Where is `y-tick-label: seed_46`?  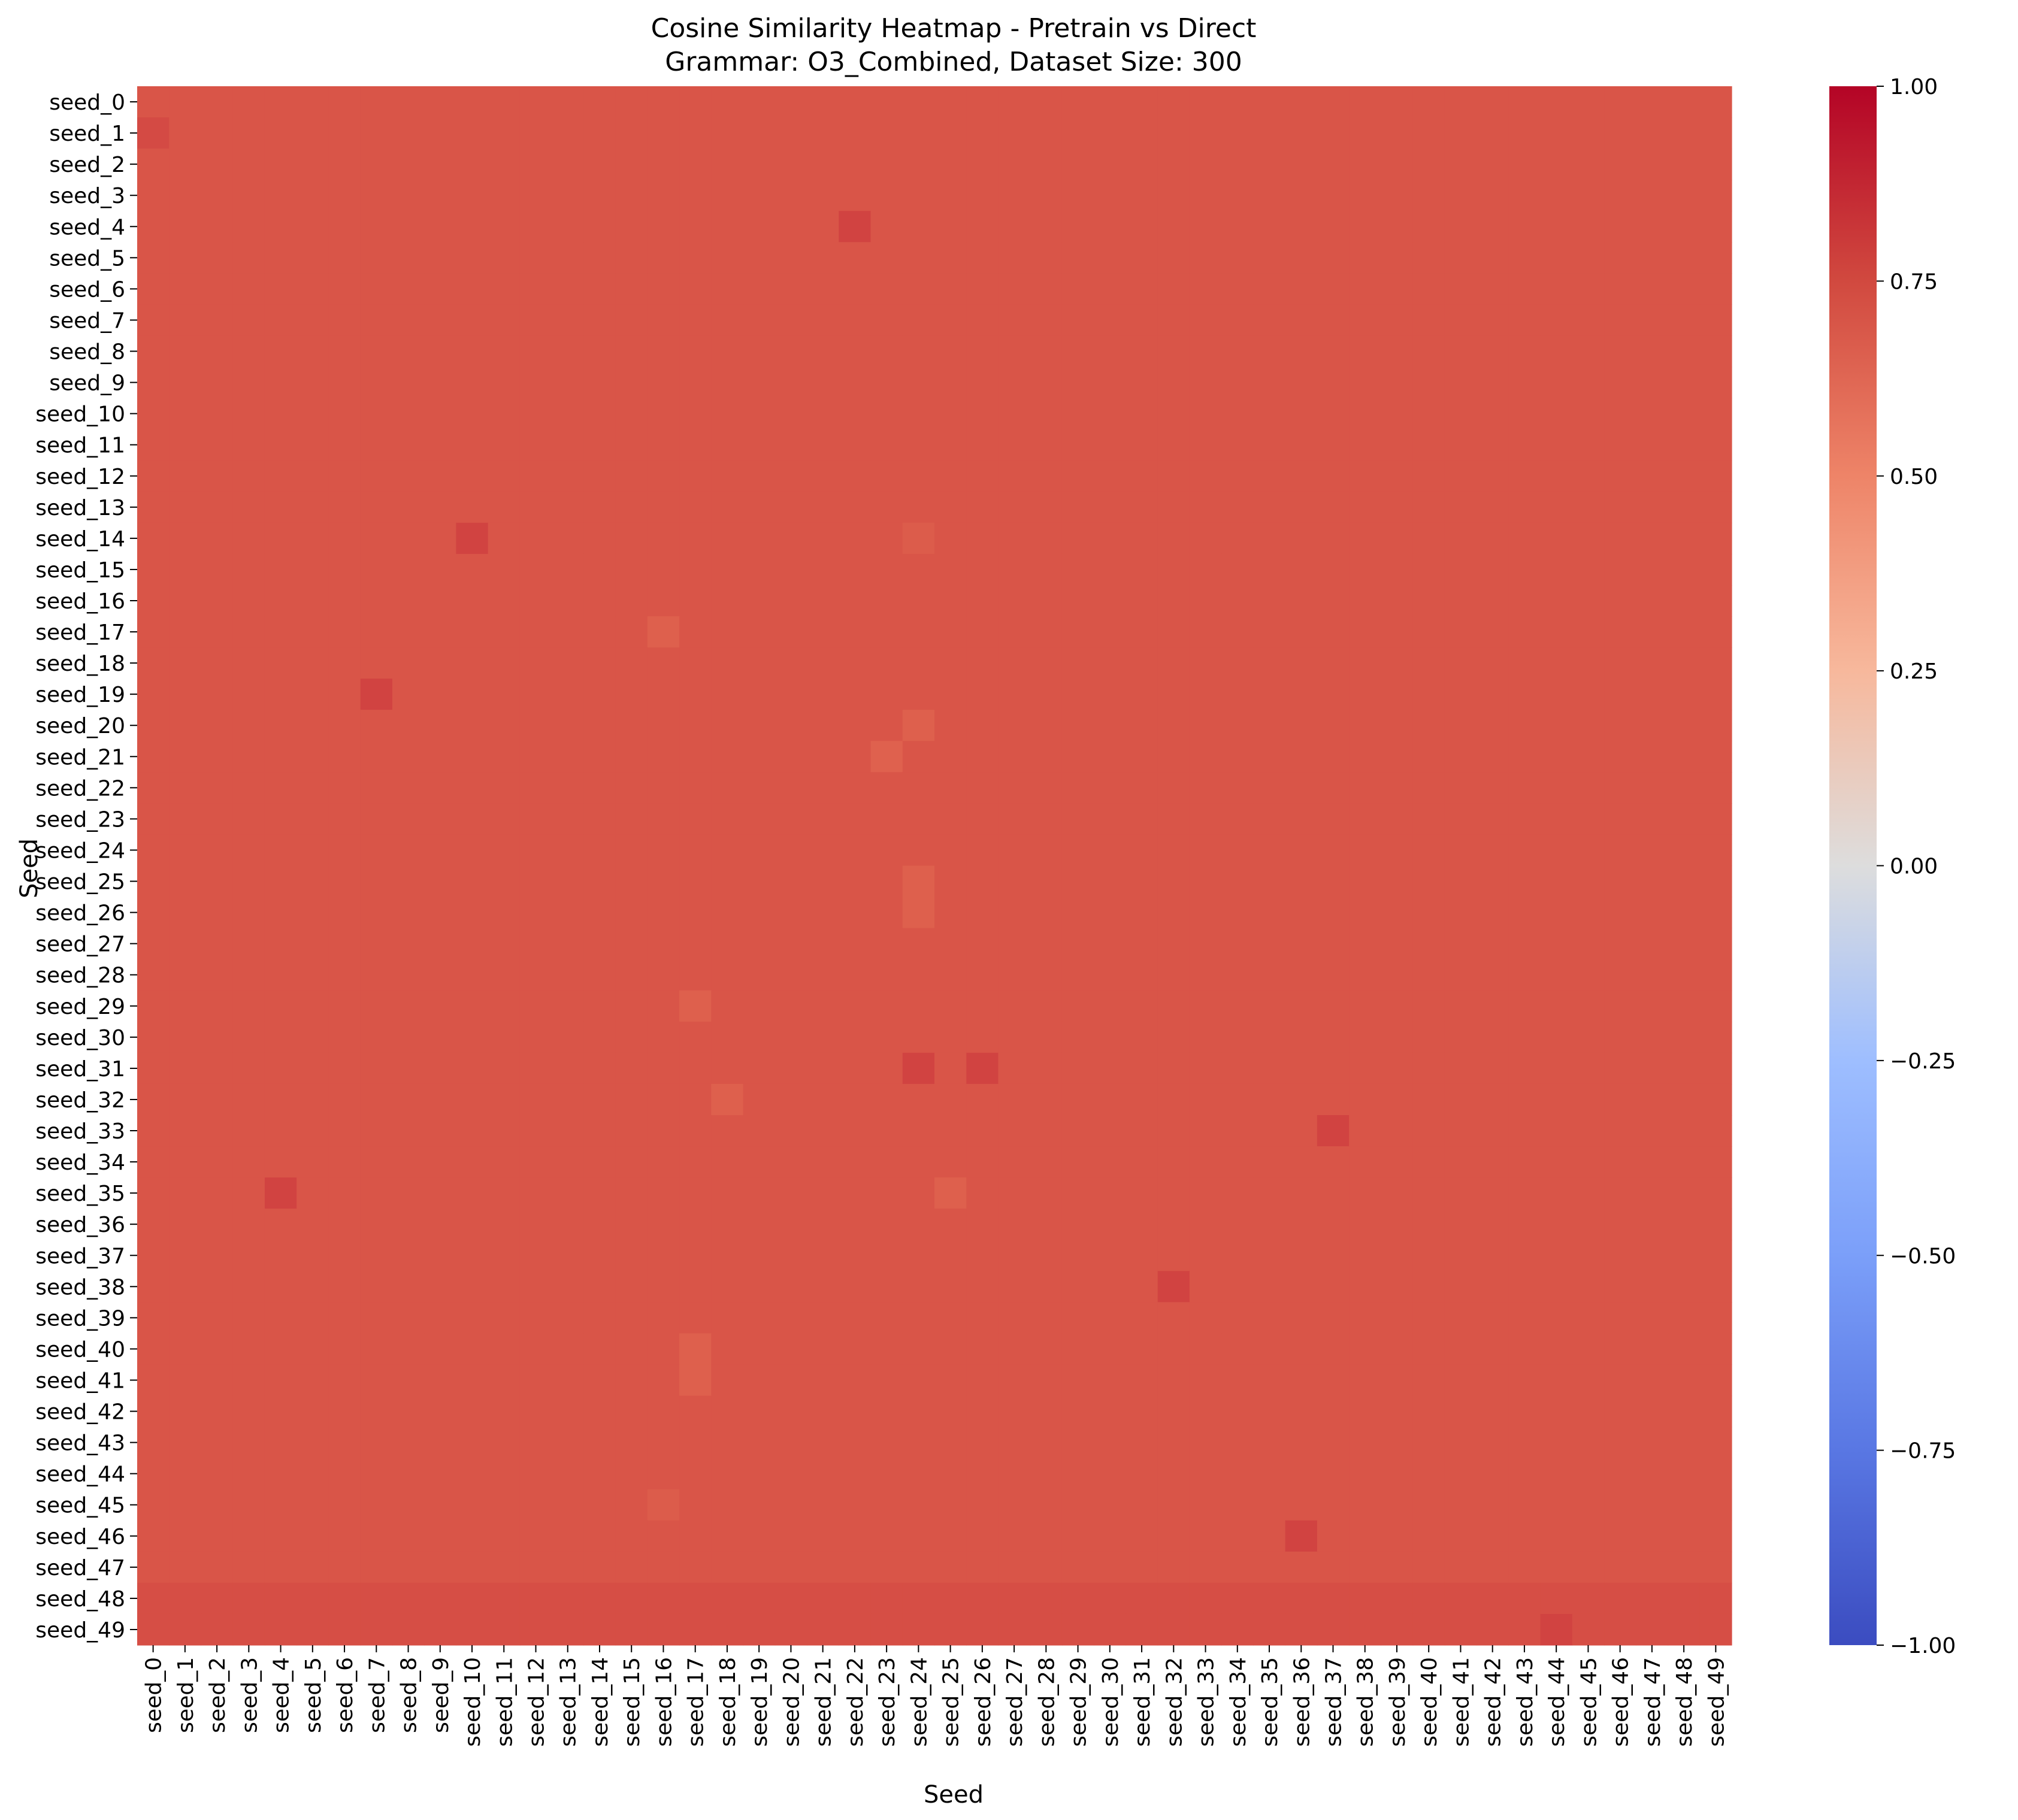
y-tick-label: seed_46 is located at coordinates (80, 1537).